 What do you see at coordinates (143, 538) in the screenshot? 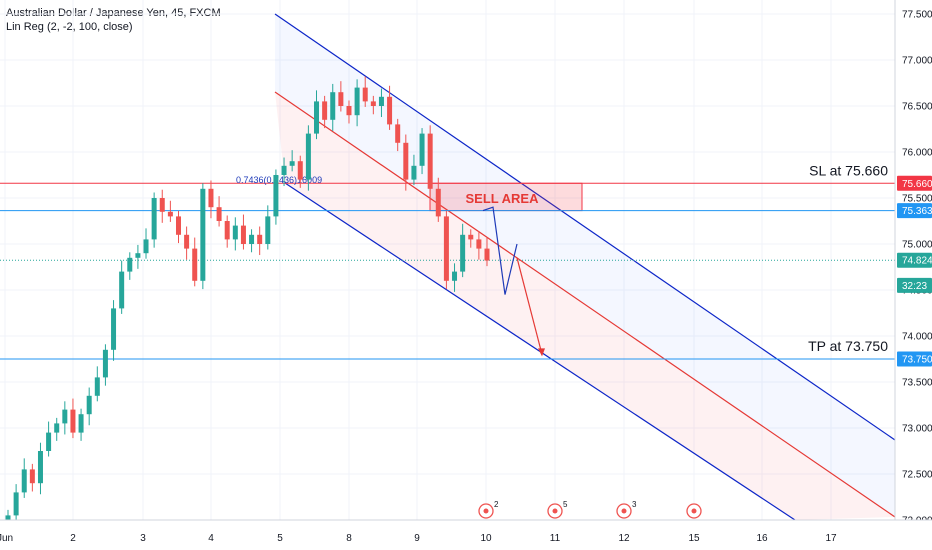
I see `time-tick-label: 3` at bounding box center [143, 538].